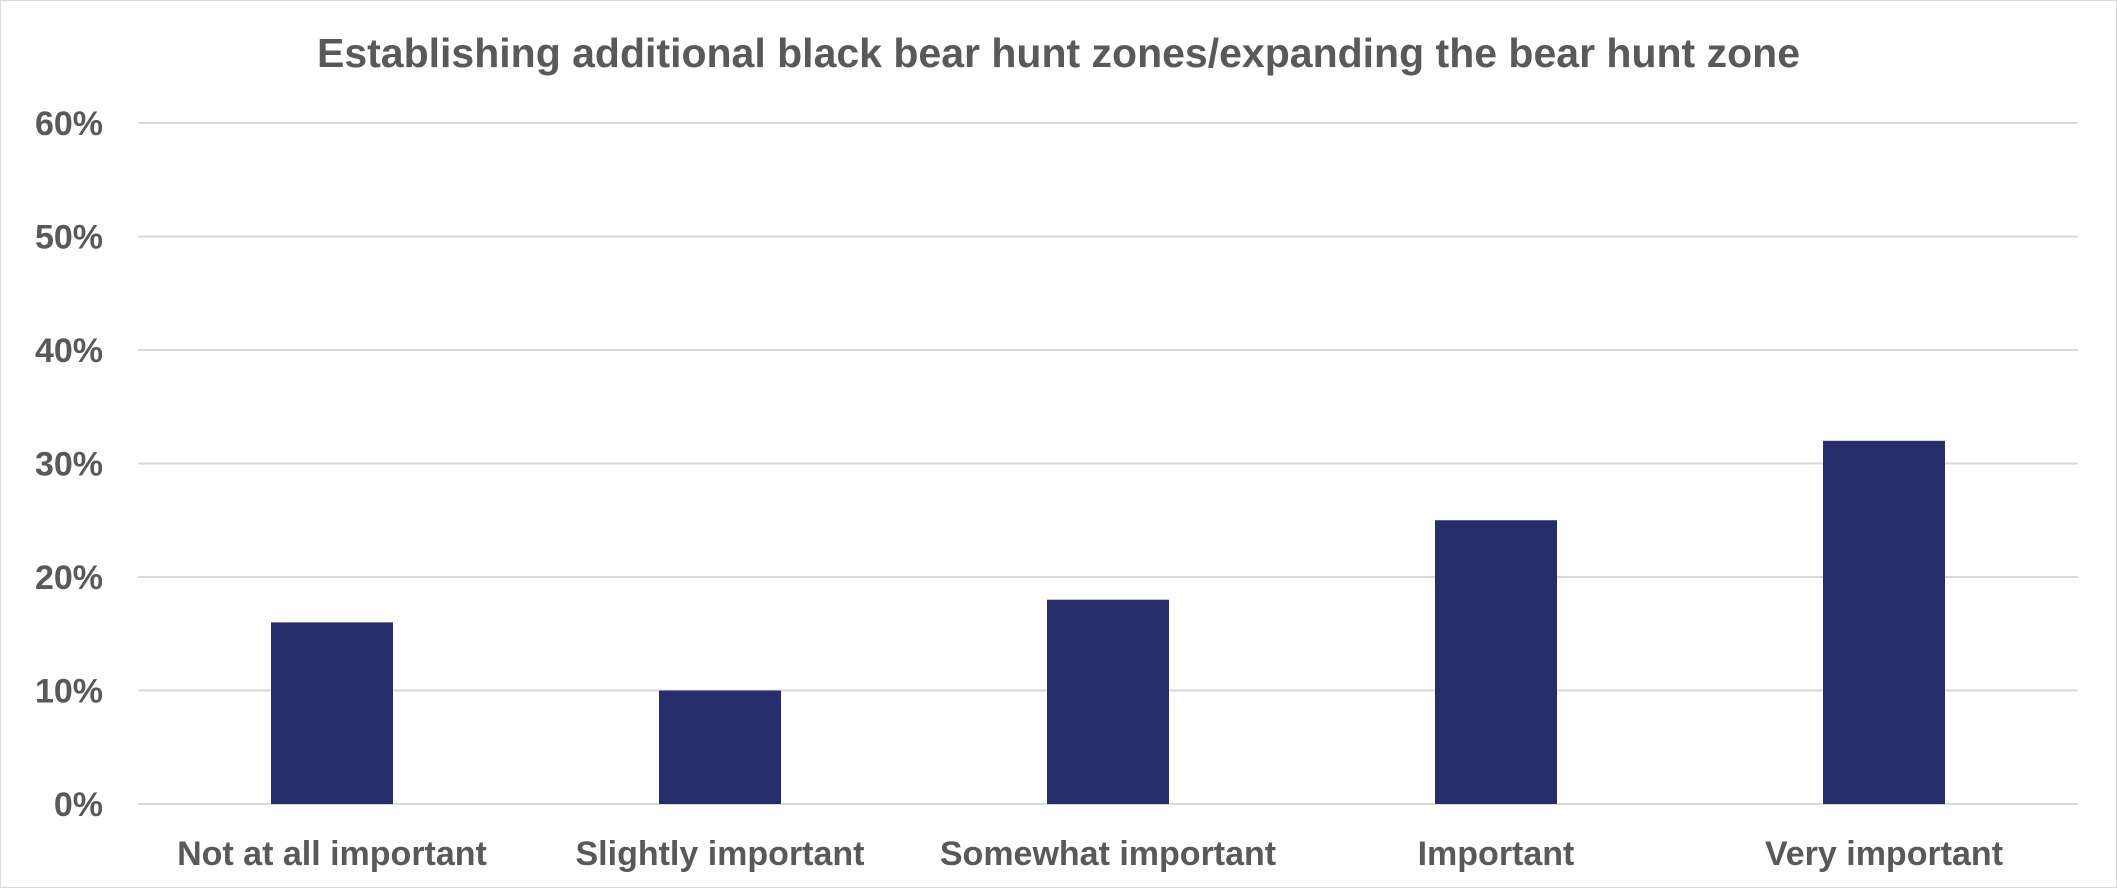  I want to click on x-tick-label: Somewhat important, so click(1108, 854).